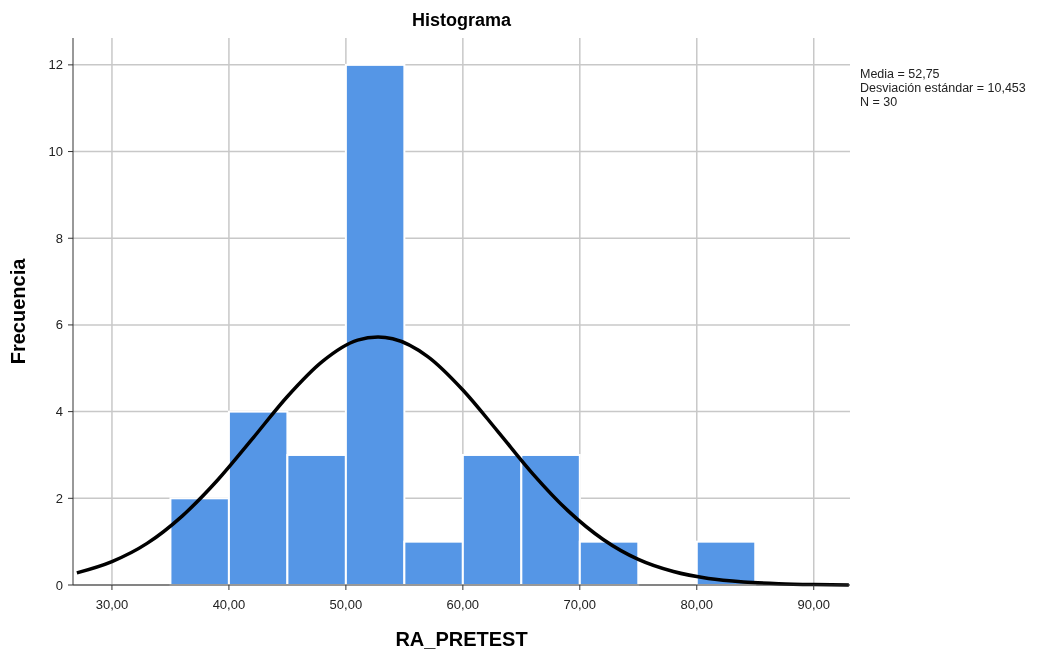  I want to click on text: Desviación estándar = 10,453, so click(943, 88).